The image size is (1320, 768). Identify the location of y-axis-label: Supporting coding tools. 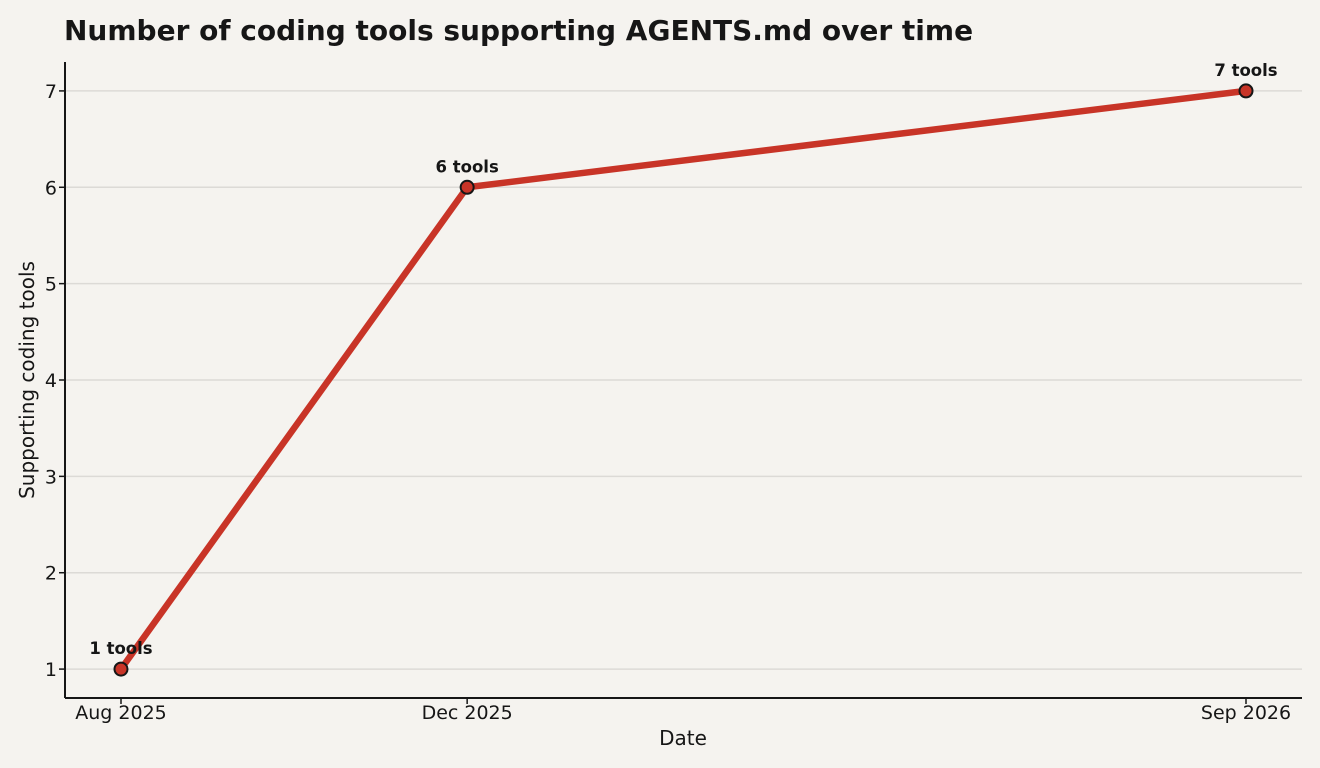
(27, 380).